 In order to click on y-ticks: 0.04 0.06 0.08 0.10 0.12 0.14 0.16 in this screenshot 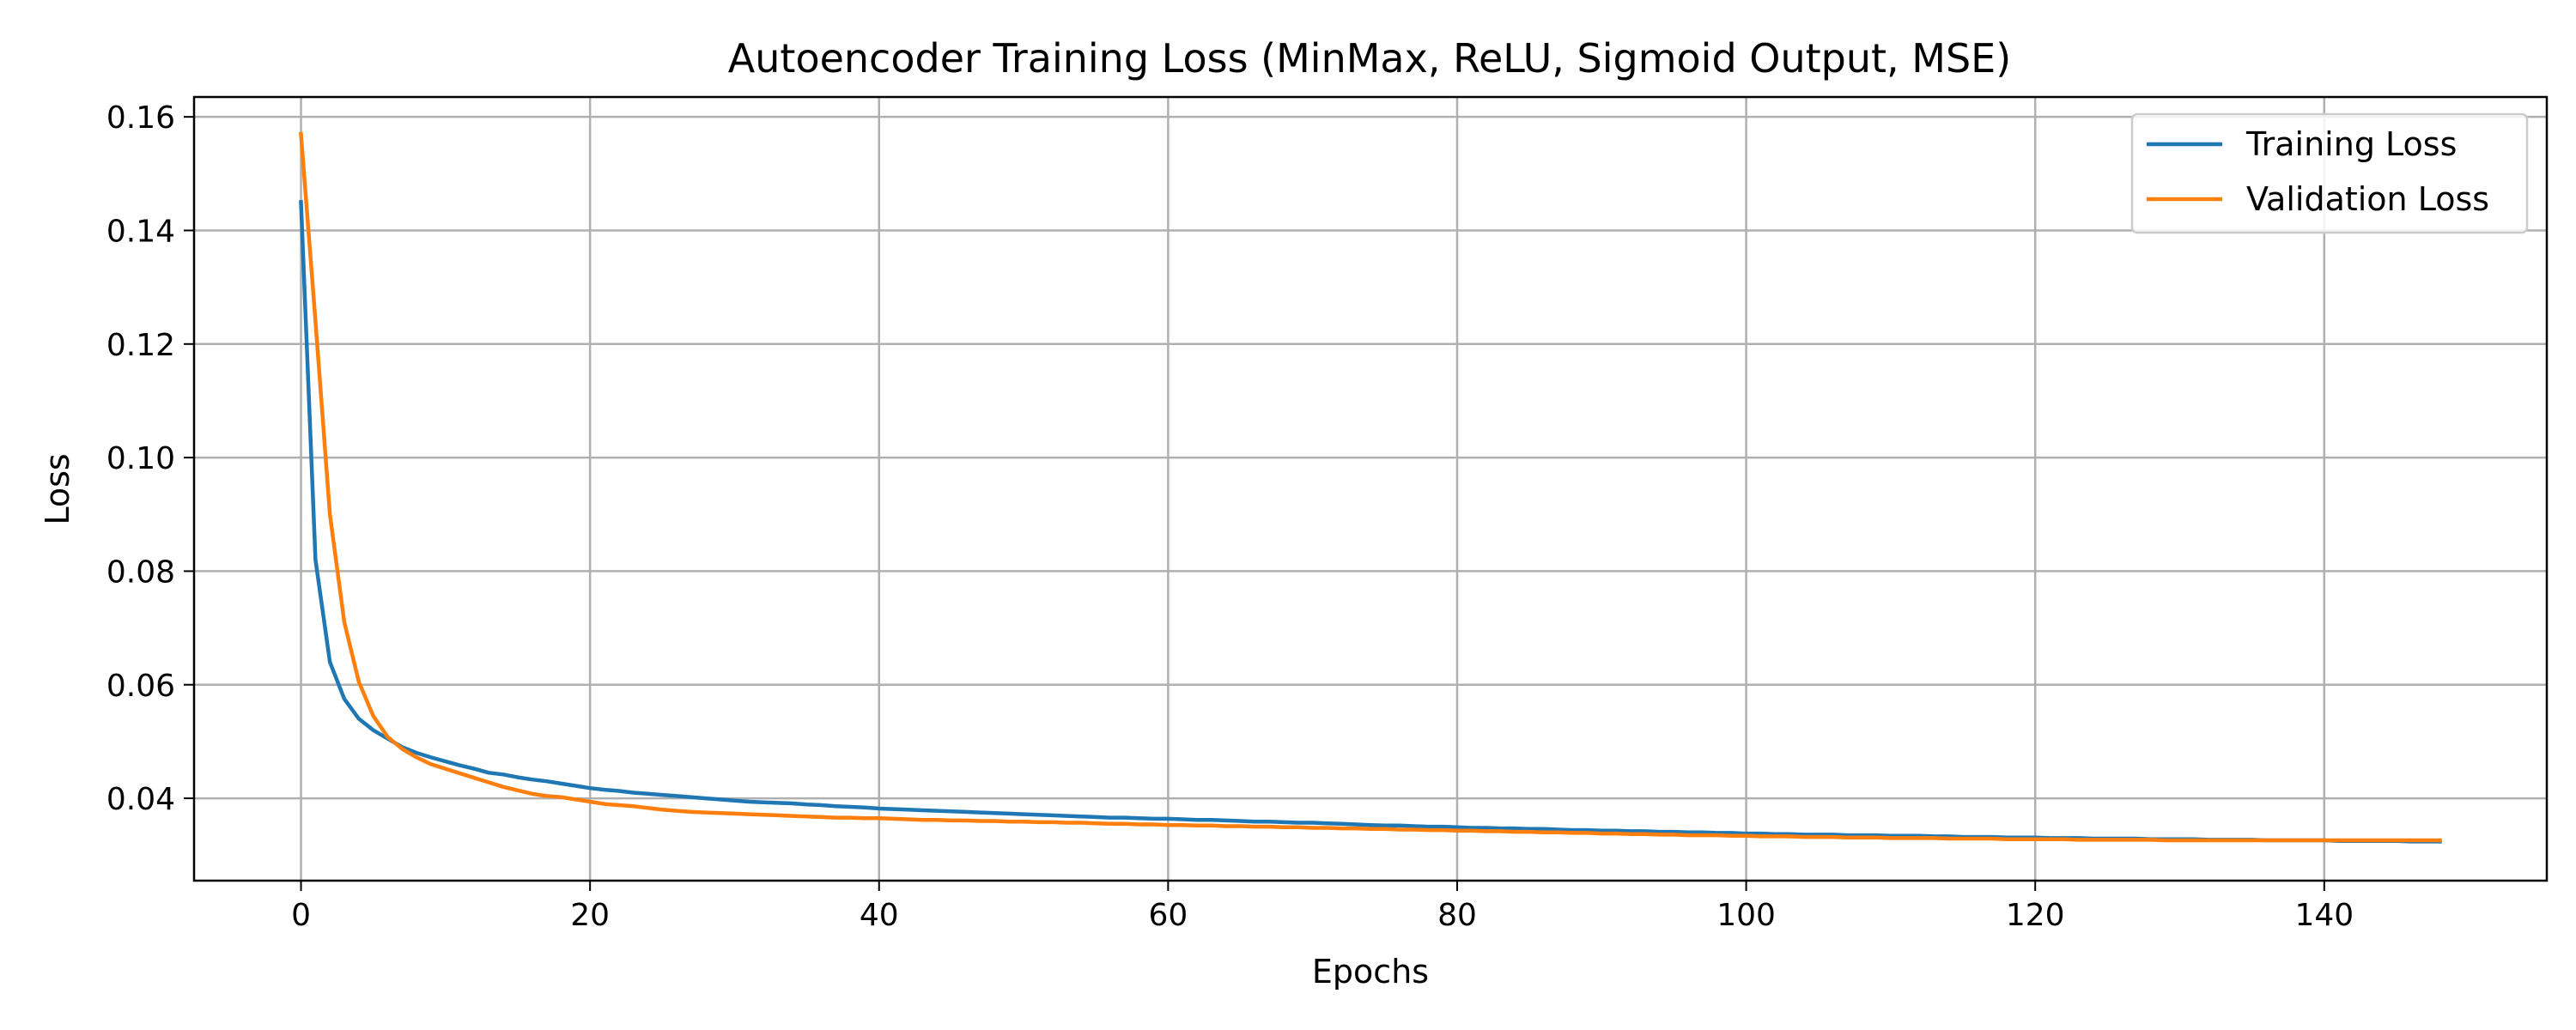, I will do `click(150, 458)`.